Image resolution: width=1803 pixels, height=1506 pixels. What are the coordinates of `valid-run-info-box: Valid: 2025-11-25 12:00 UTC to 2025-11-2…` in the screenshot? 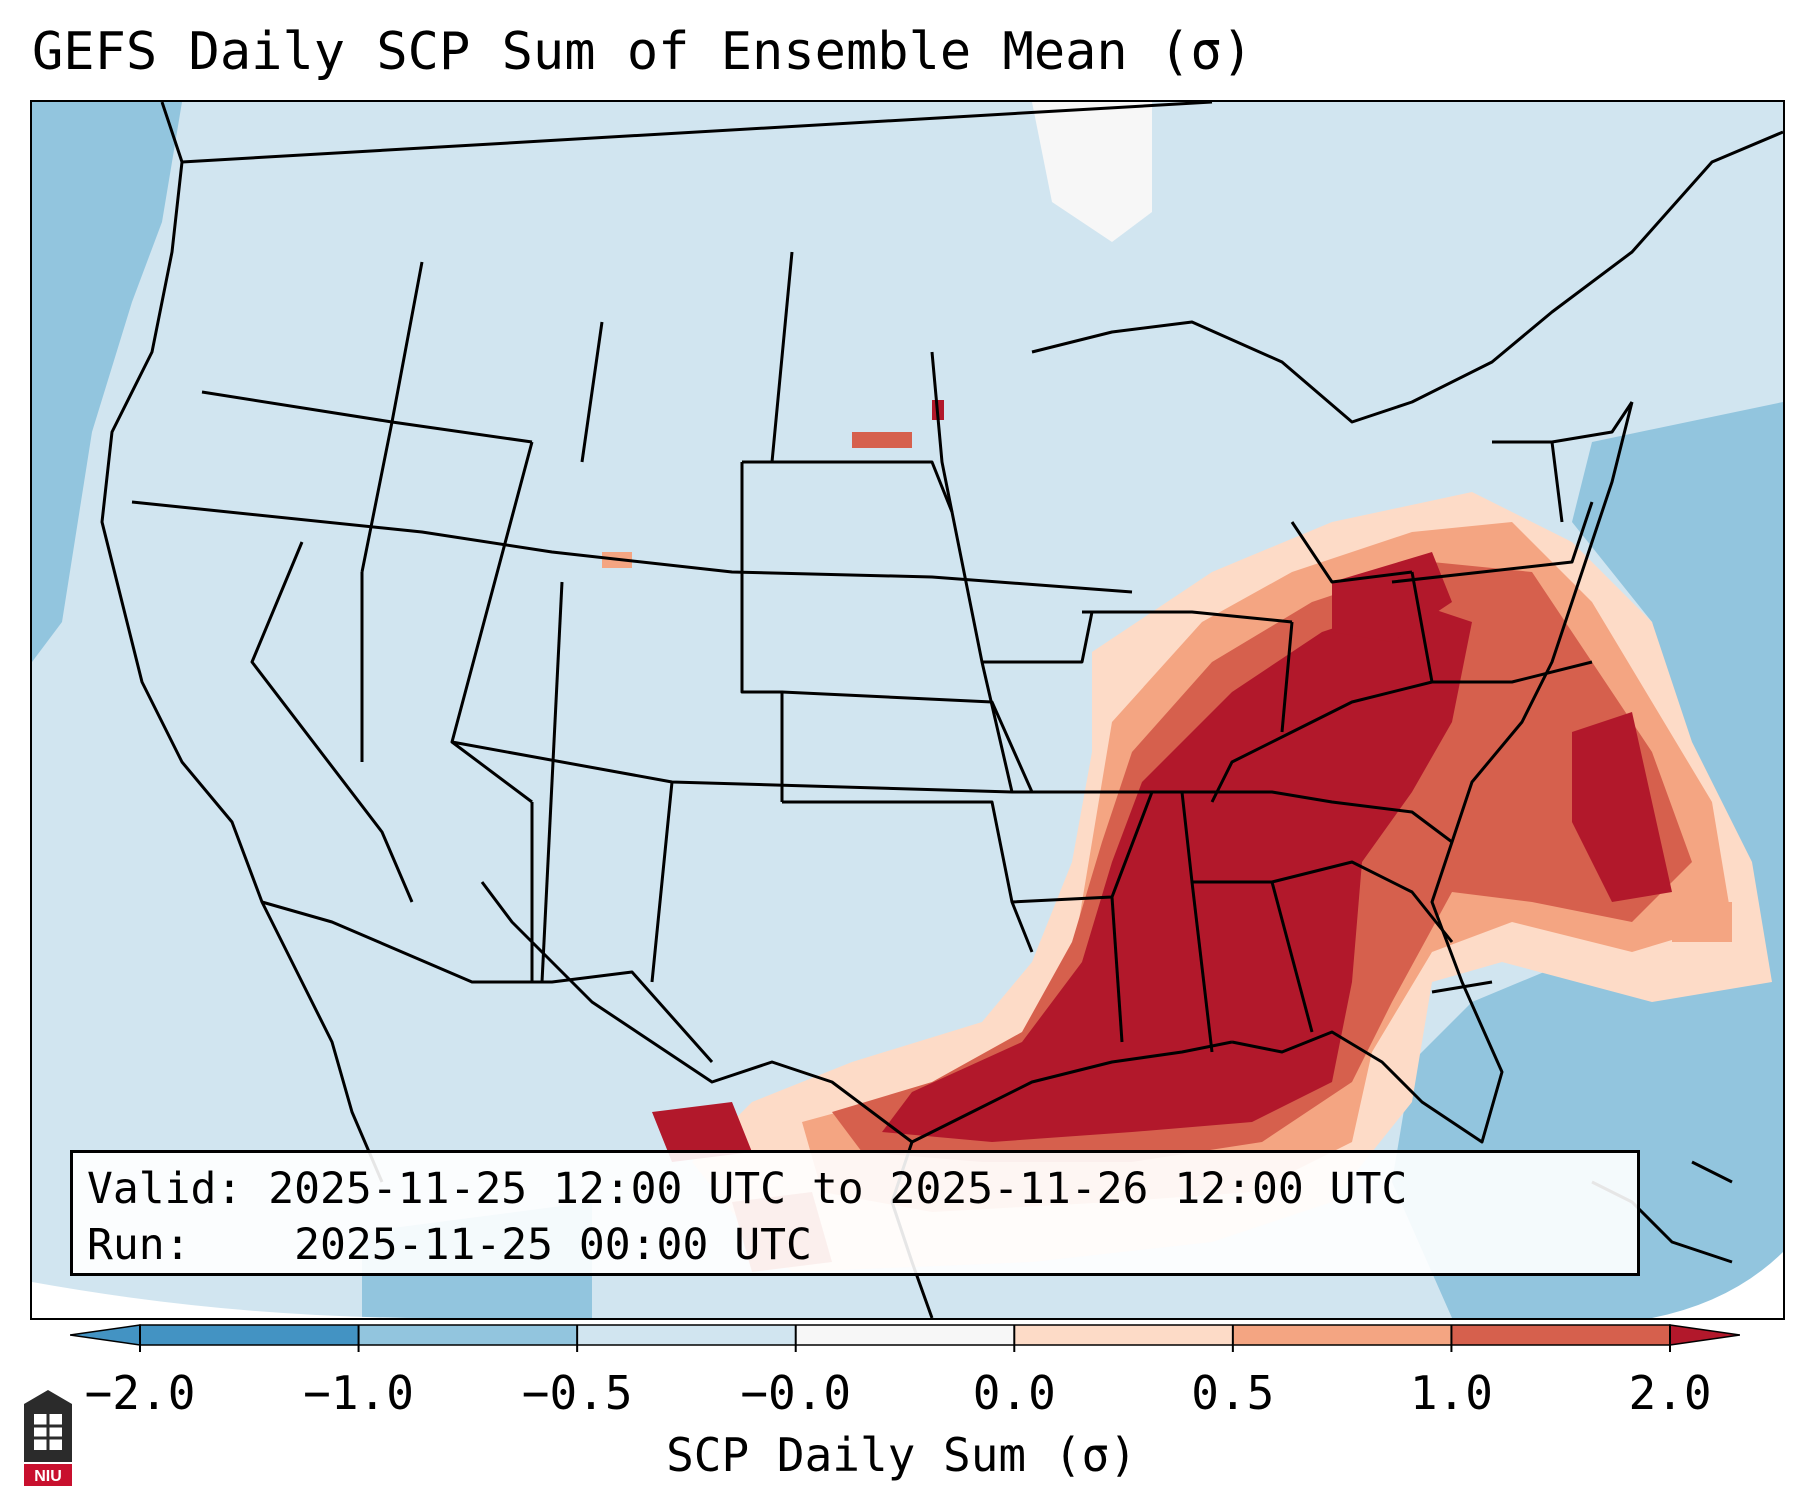 It's located at (855, 1213).